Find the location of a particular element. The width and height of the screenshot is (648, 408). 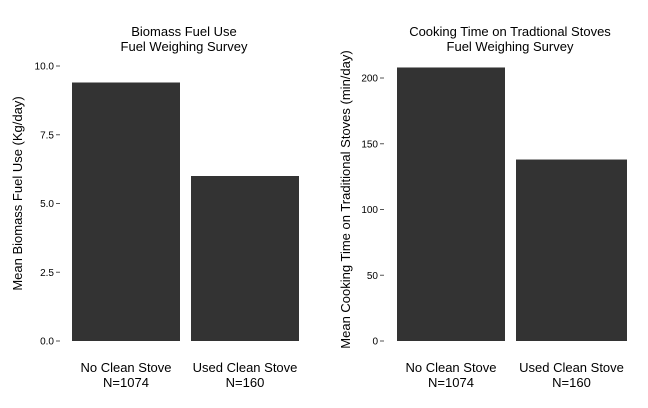

y-tick-label: 200 is located at coordinates (369, 79).